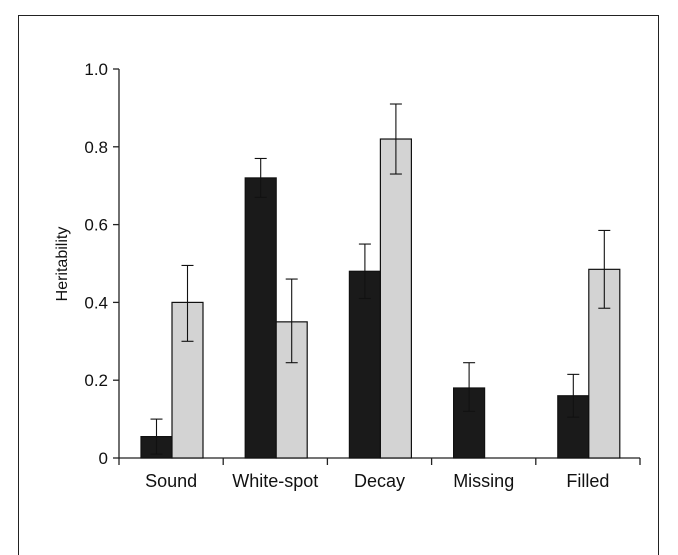 The image size is (678, 555). What do you see at coordinates (96, 69) in the screenshot?
I see `y-tick-label: 1.0` at bounding box center [96, 69].